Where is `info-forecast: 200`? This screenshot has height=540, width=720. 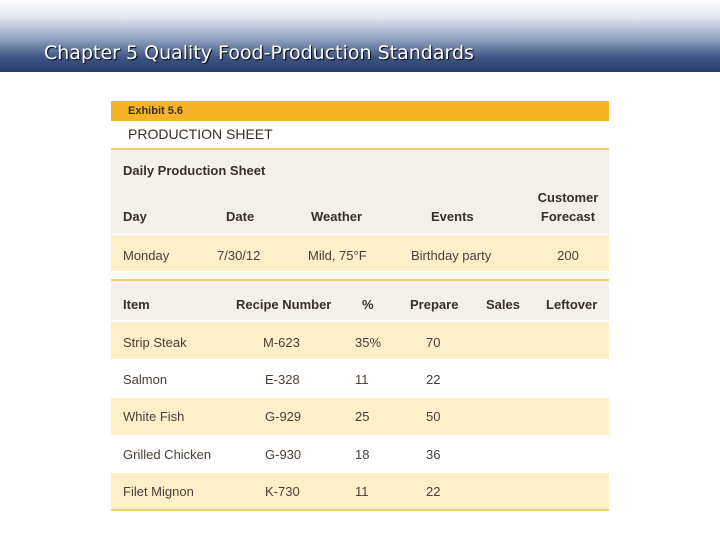
info-forecast: 200 is located at coordinates (568, 255).